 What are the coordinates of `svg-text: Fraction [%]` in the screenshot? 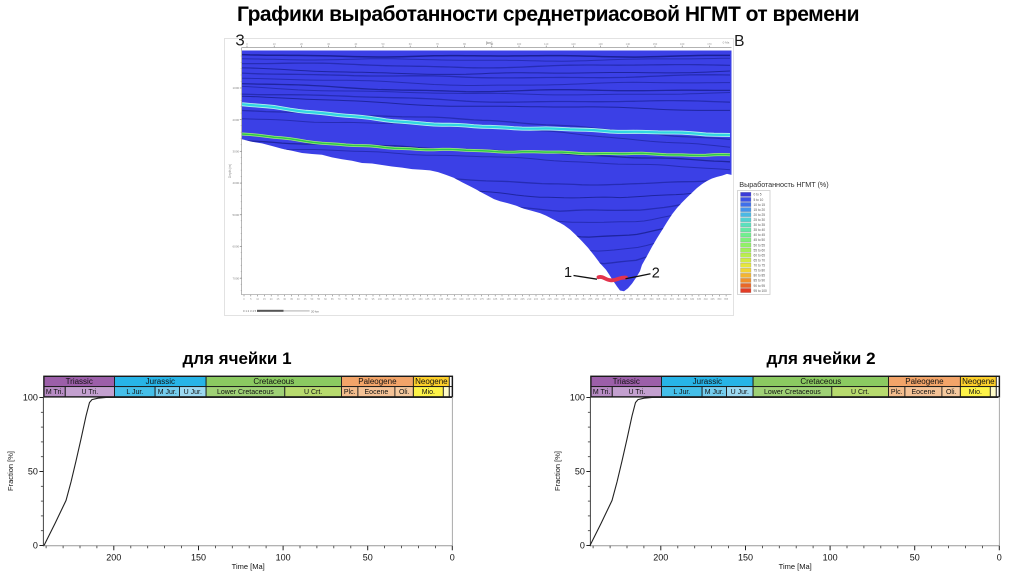 It's located at (557, 471).